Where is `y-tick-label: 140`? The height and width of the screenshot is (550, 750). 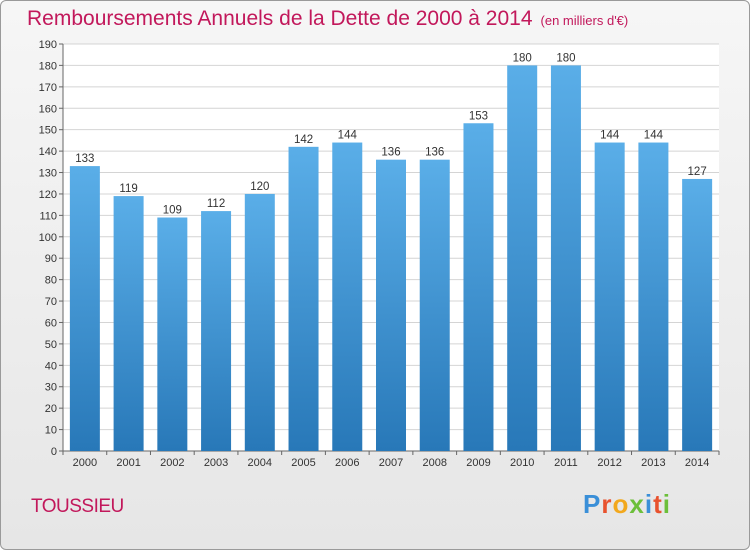 y-tick-label: 140 is located at coordinates (48, 152).